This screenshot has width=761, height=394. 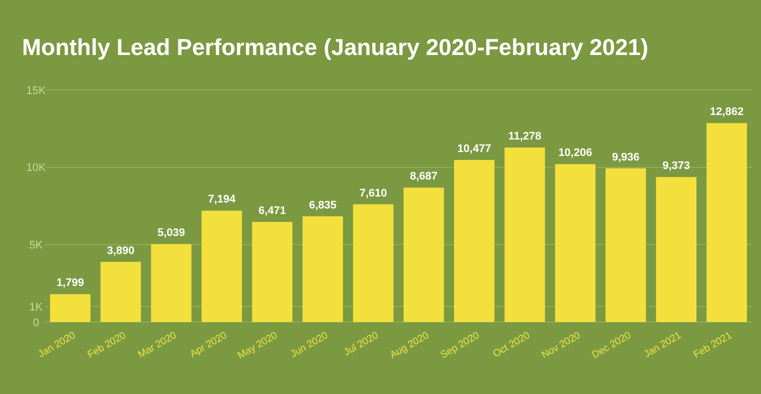 What do you see at coordinates (209, 345) in the screenshot?
I see `x-tick-label: Apr 2020` at bounding box center [209, 345].